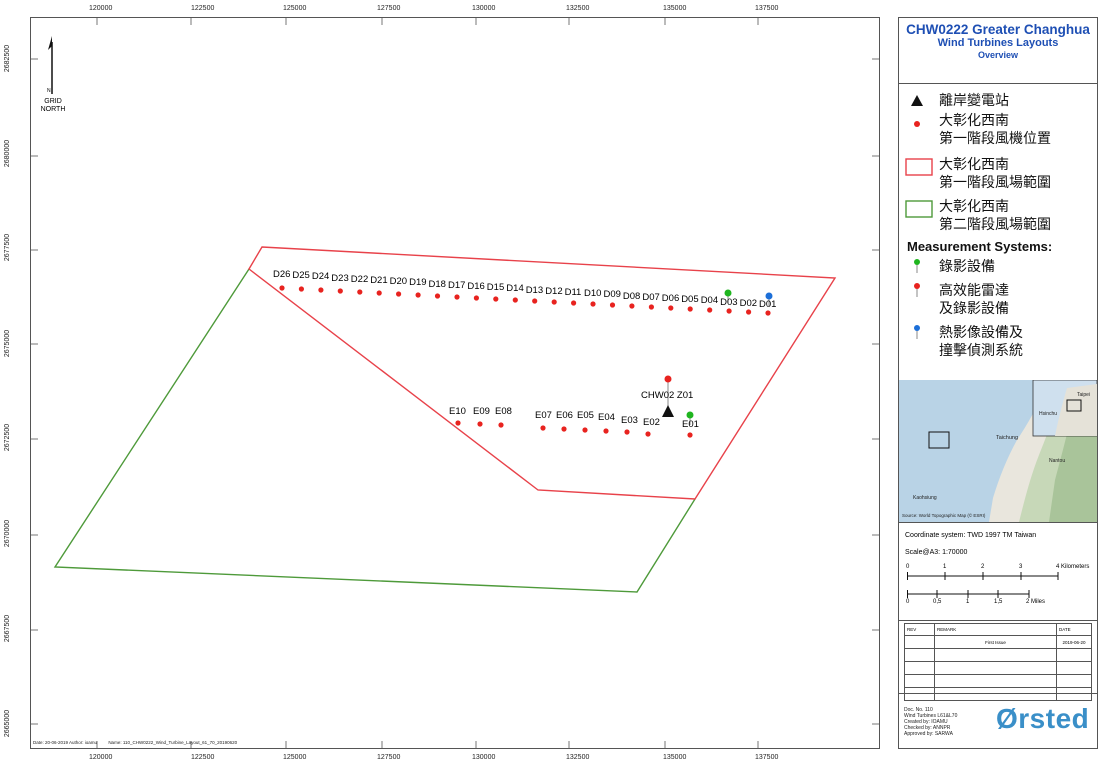  Describe the element at coordinates (1074, 642) in the screenshot. I see `table-cell: 2019-06-20` at that location.